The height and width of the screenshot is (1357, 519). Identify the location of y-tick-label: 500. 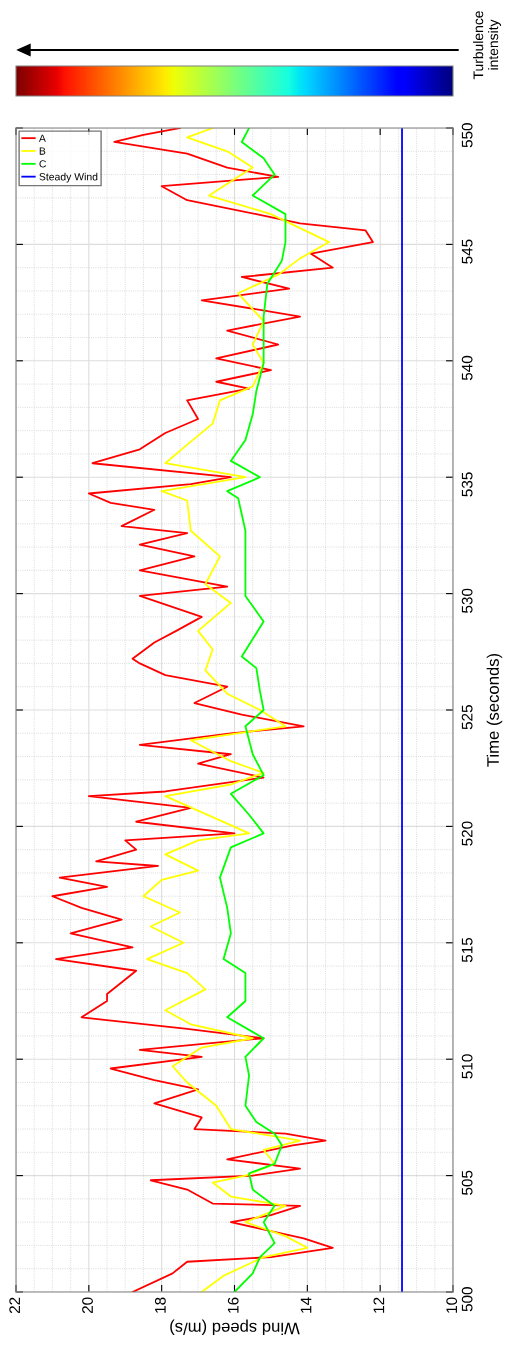
(467, 1299).